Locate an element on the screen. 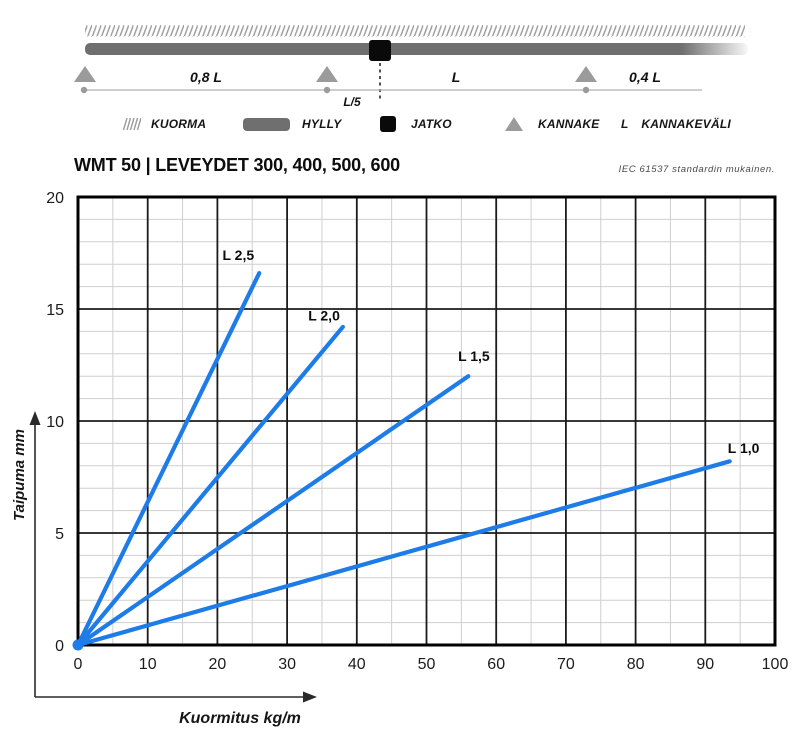 This screenshot has width=800, height=736. x-tick-label: 0 is located at coordinates (78, 664).